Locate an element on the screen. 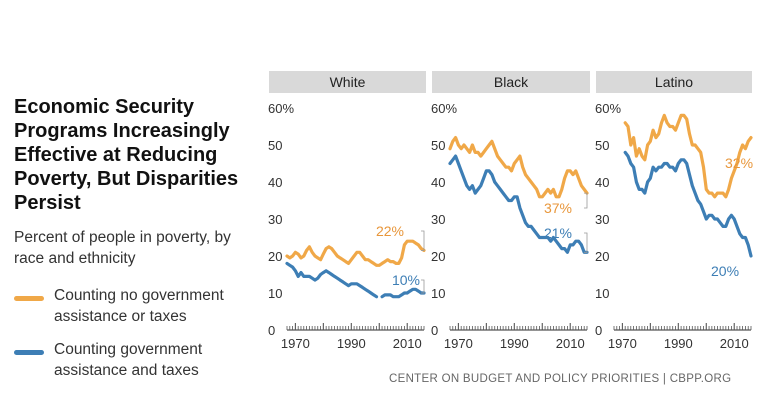  legend-item-with-assistance: Counting government assistance and taxes is located at coordinates (139, 360).